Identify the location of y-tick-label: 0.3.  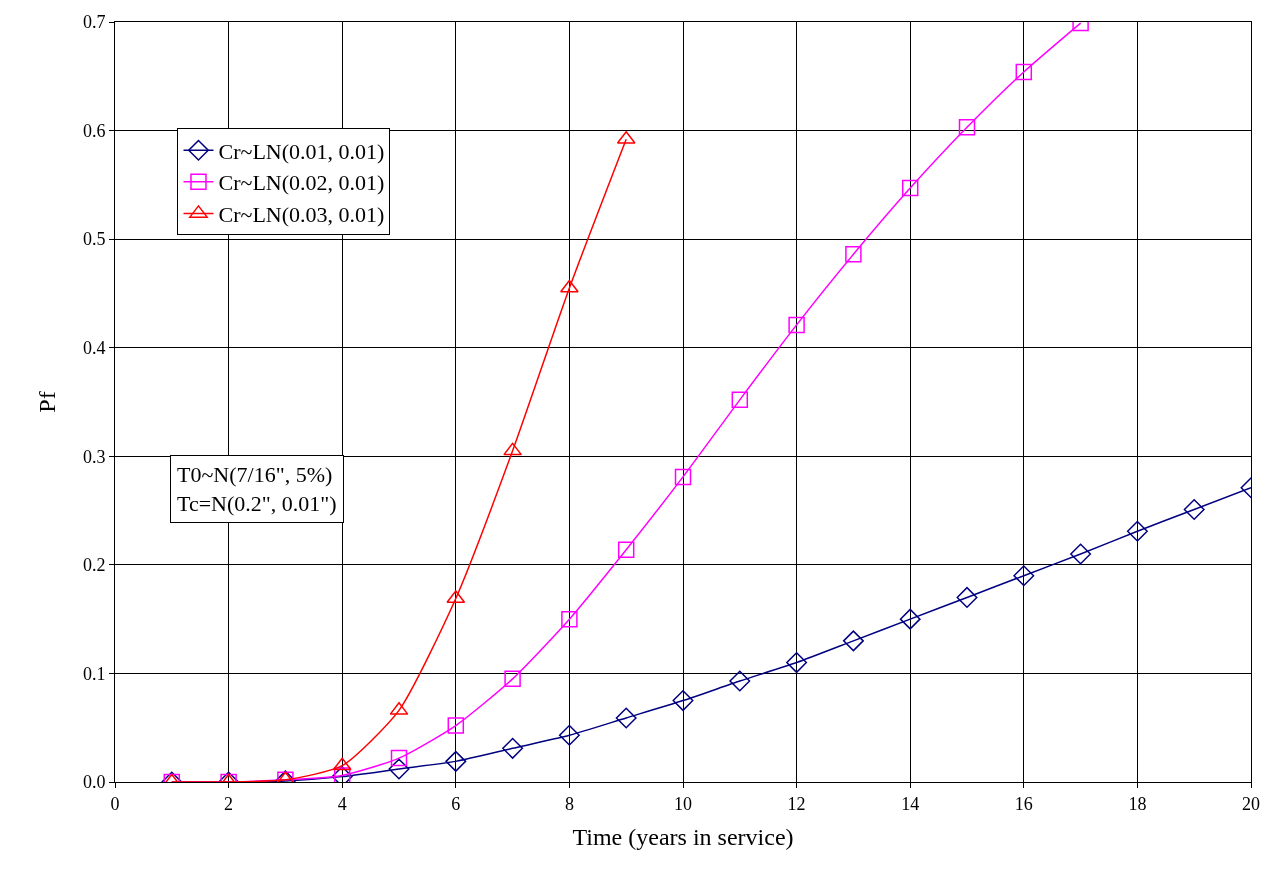
(94, 456).